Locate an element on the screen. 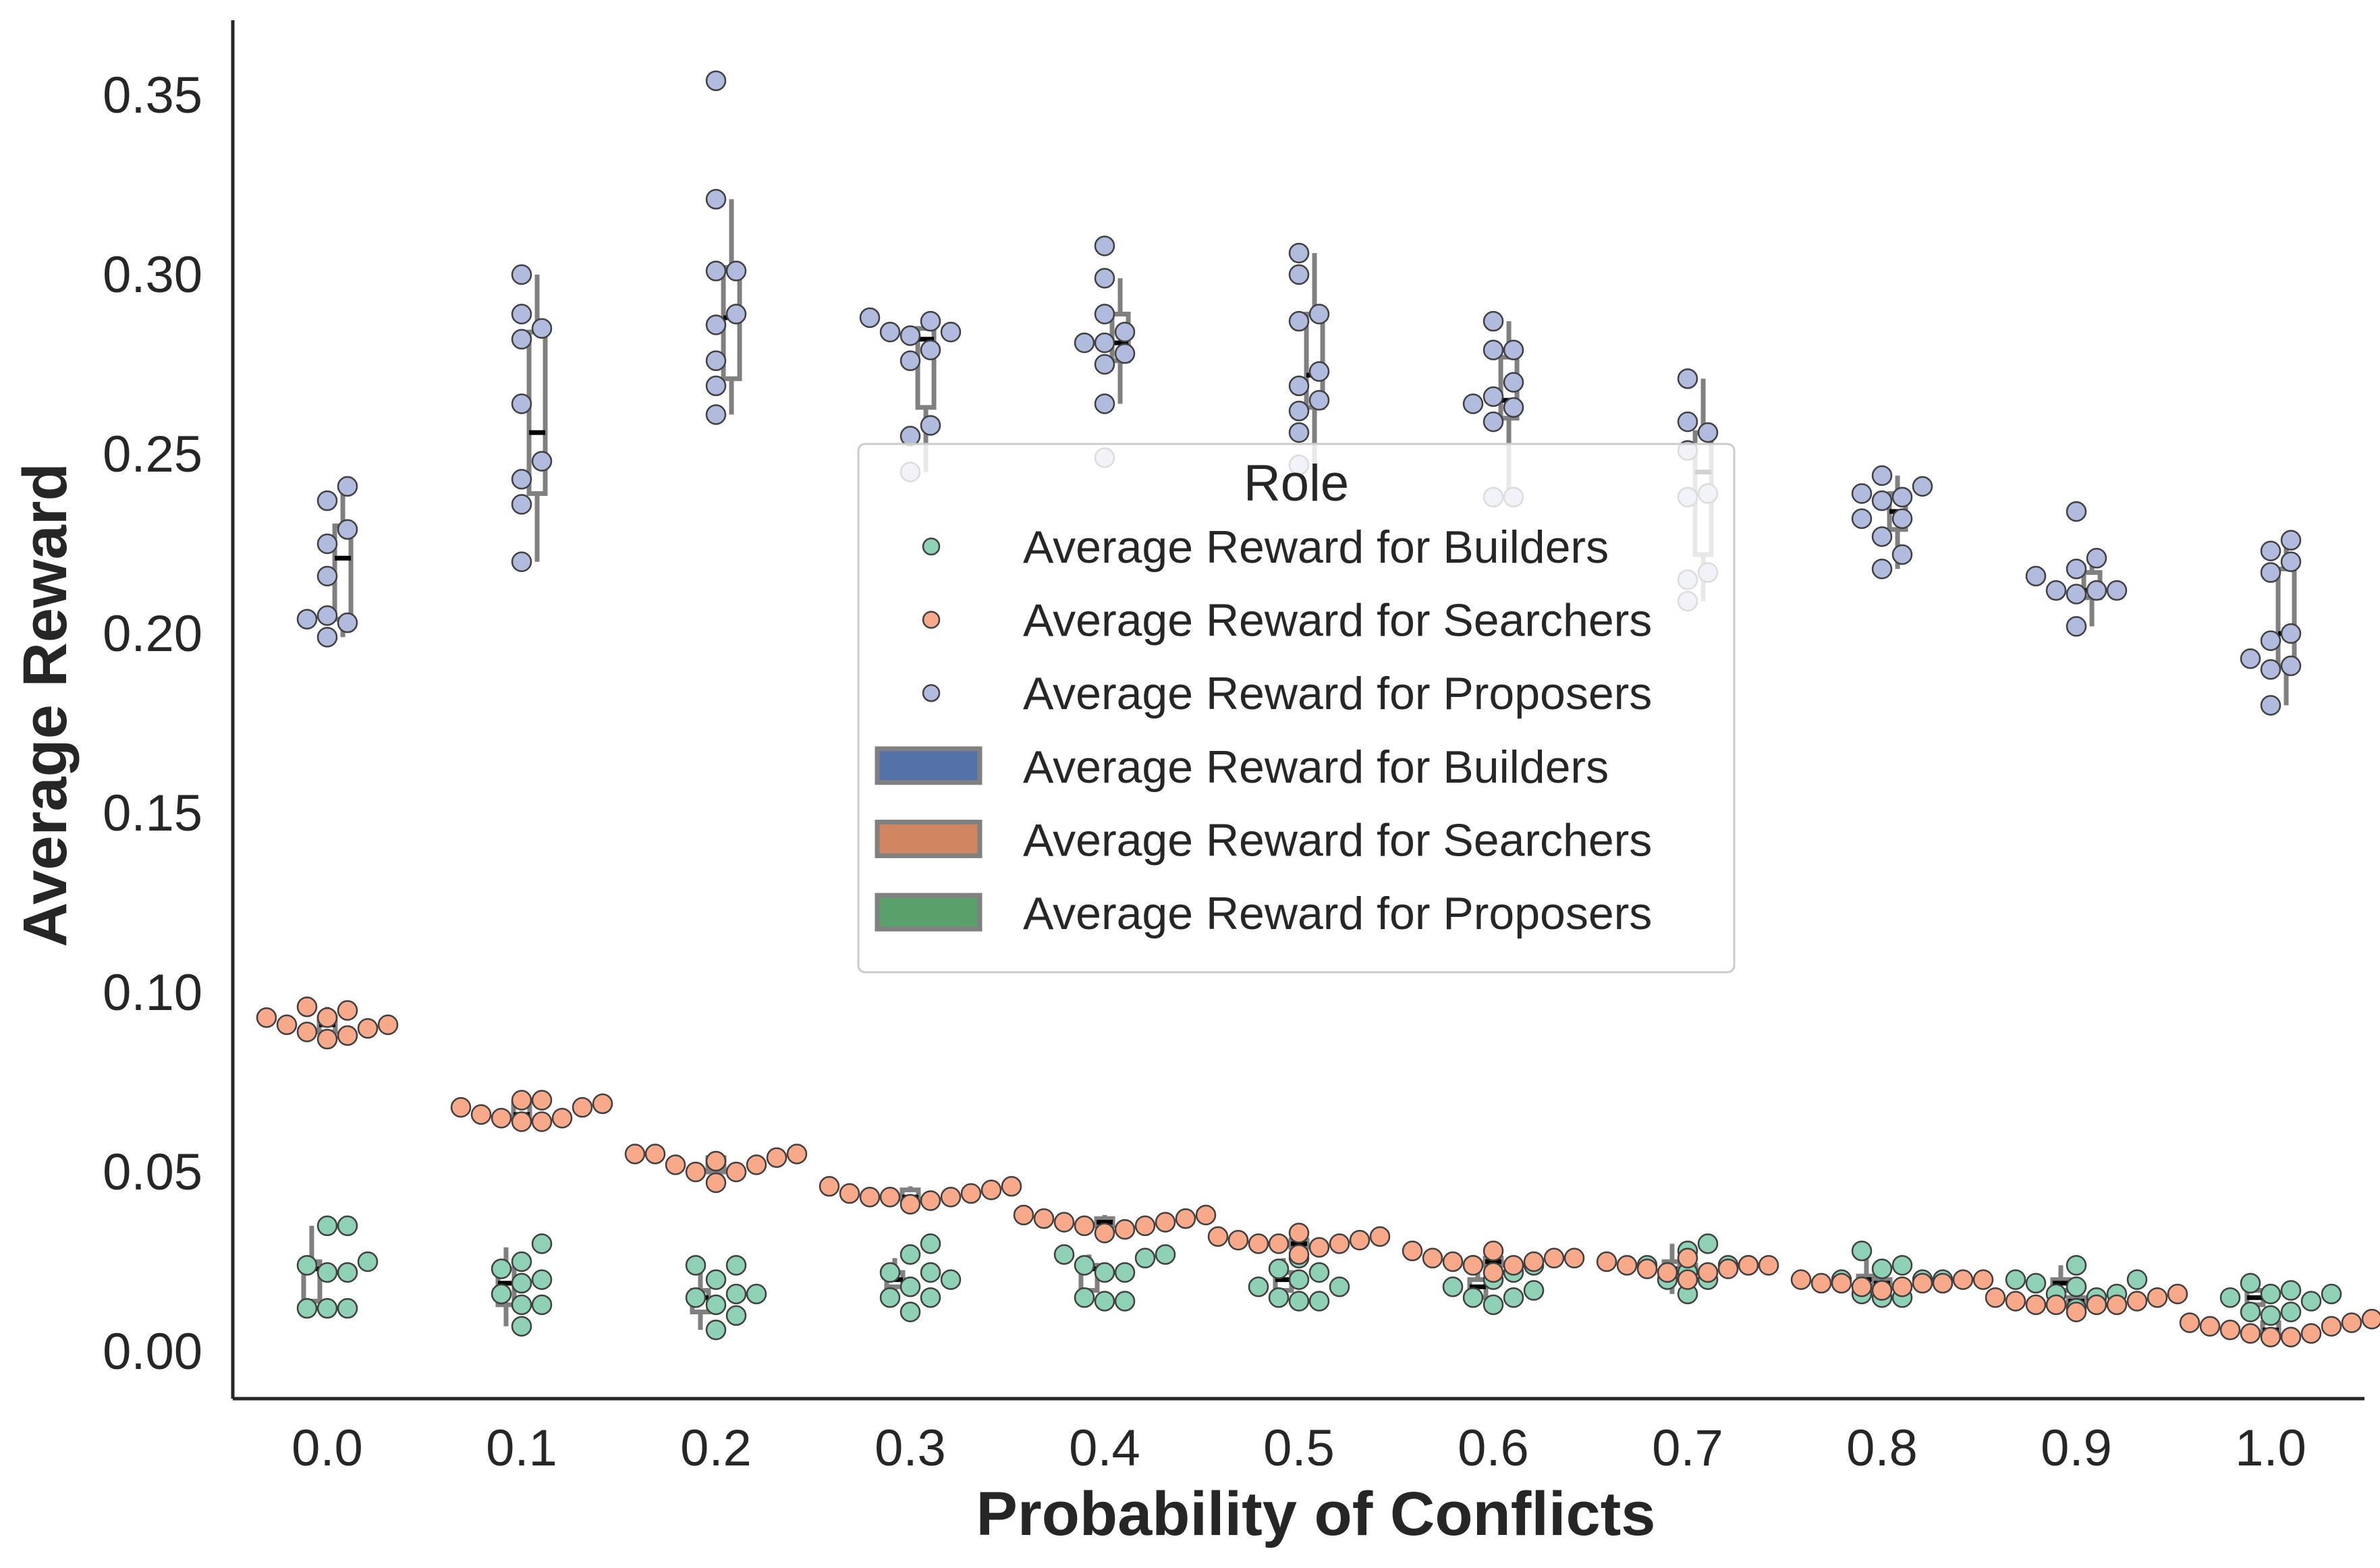 Image resolution: width=2380 pixels, height=1568 pixels. legend-label: Average Reward for Searchers is located at coordinates (1338, 840).